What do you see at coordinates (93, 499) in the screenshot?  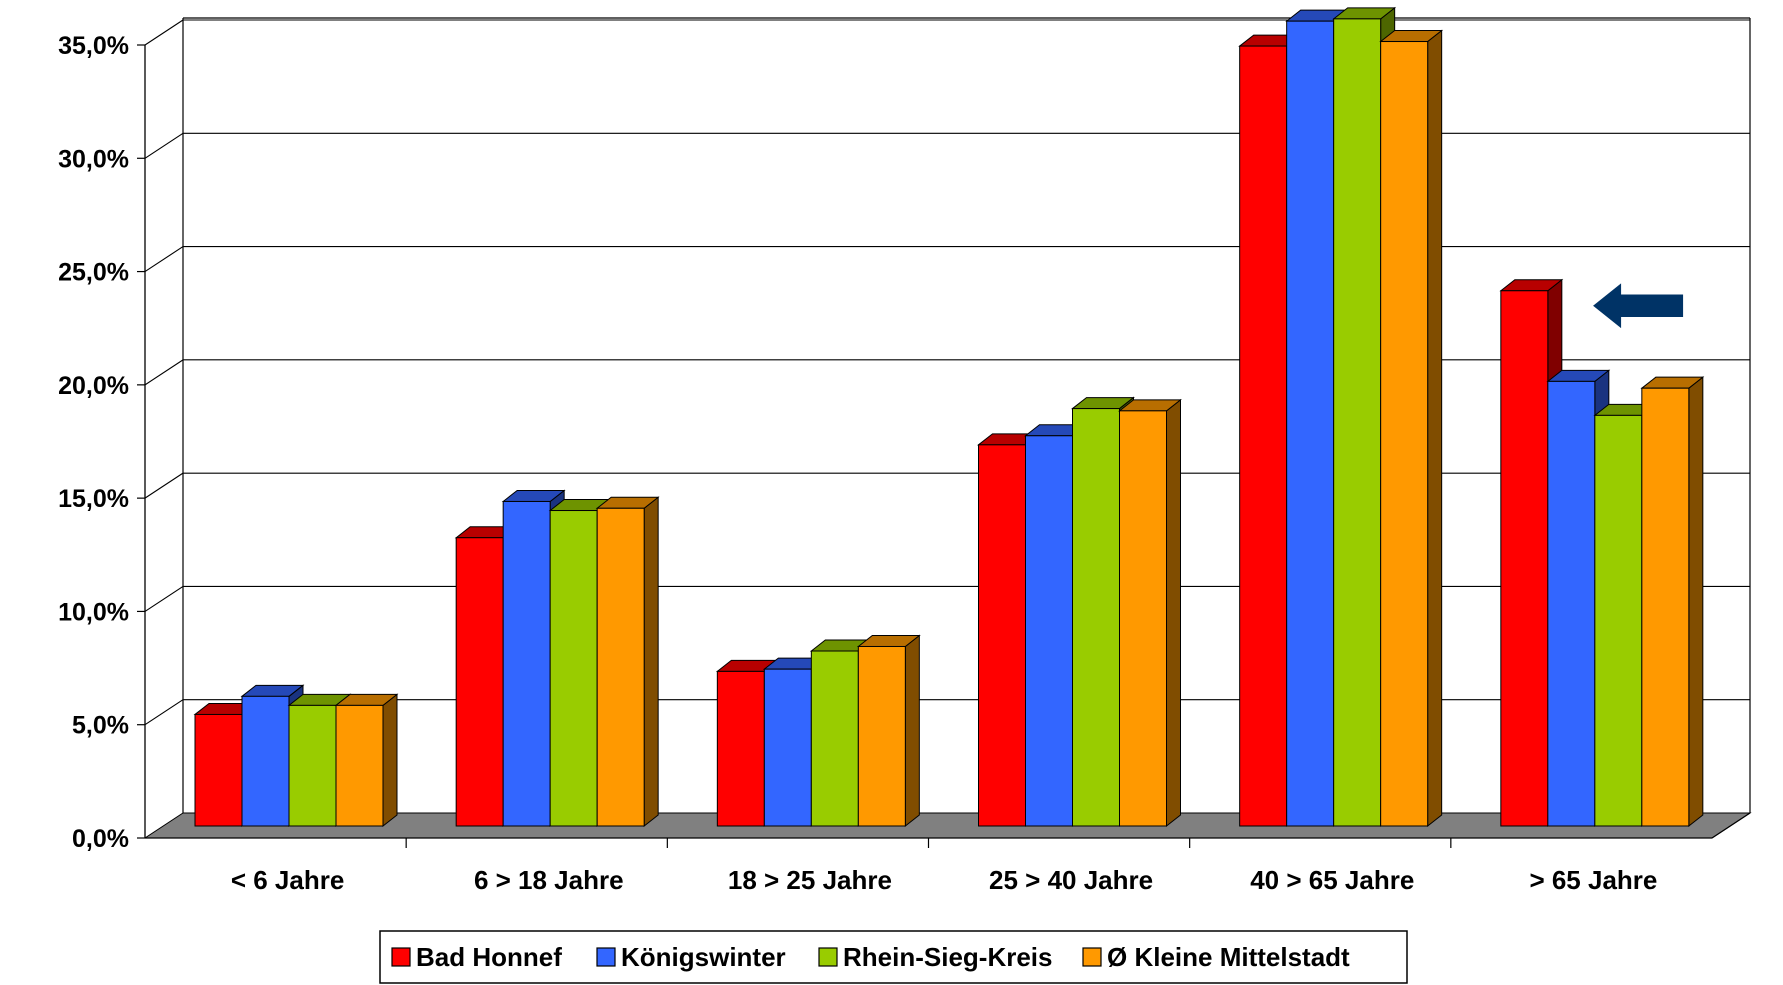 I see `y-tick-label: 15,0%` at bounding box center [93, 499].